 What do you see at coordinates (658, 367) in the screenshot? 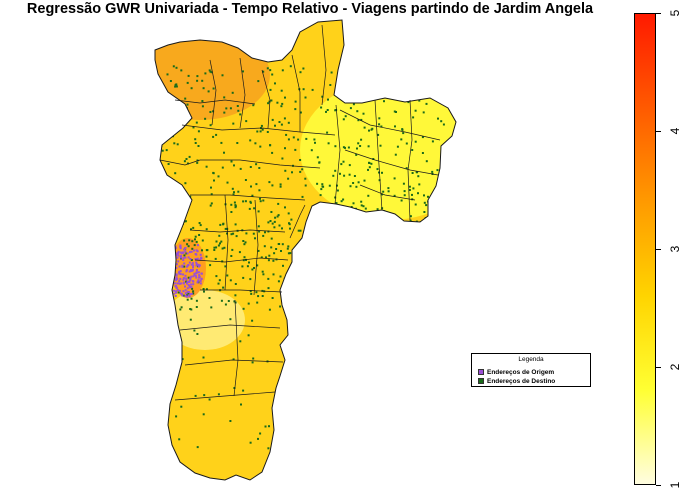
I see `color-scale-tick` at bounding box center [658, 367].